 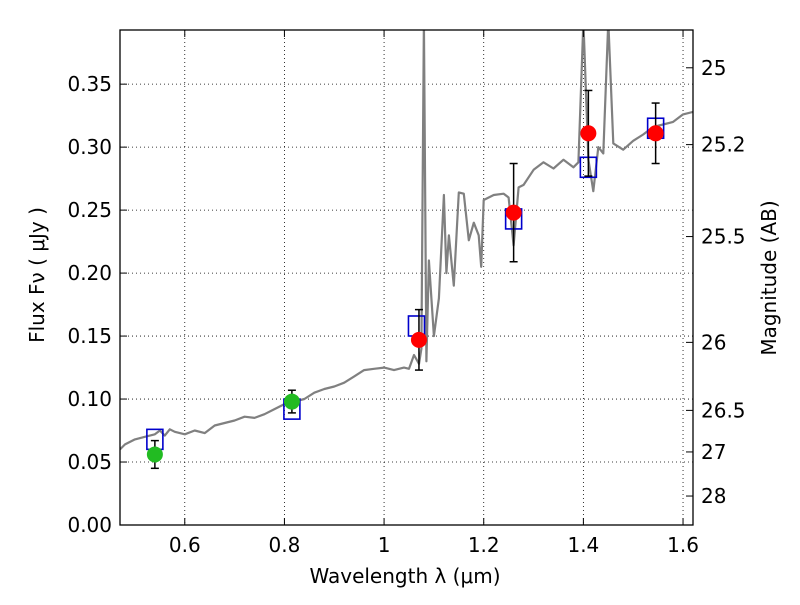 I want to click on y2-axis-title: Magnitude (AB), so click(x=769, y=277).